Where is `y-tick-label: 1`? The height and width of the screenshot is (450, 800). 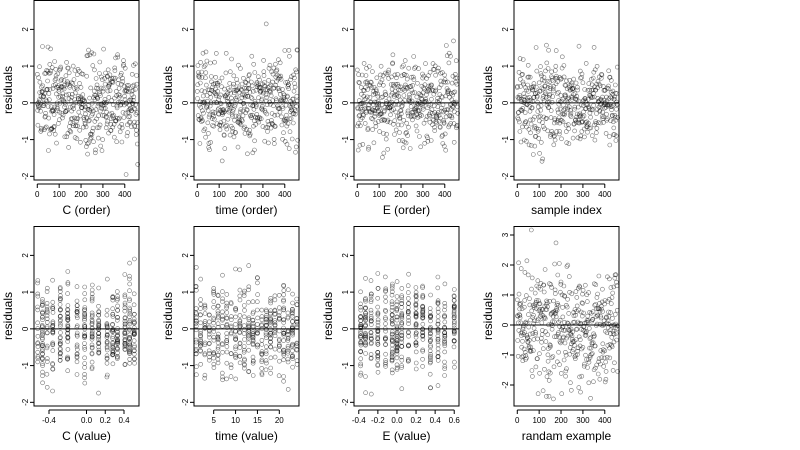 y-tick-label: 1 is located at coordinates (345, 291).